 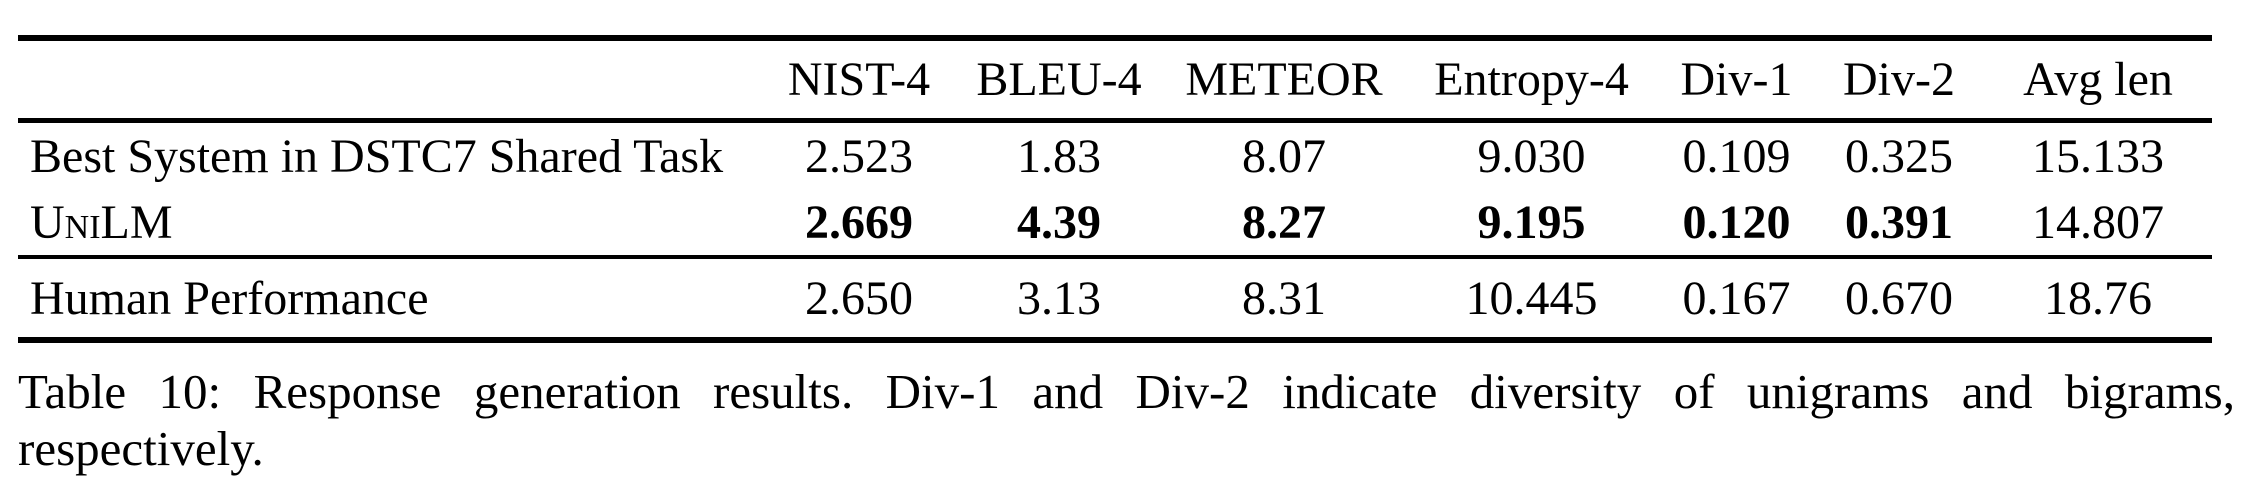 What do you see at coordinates (1059, 222) in the screenshot?
I see `cell-unilm-bleu4: 4.39` at bounding box center [1059, 222].